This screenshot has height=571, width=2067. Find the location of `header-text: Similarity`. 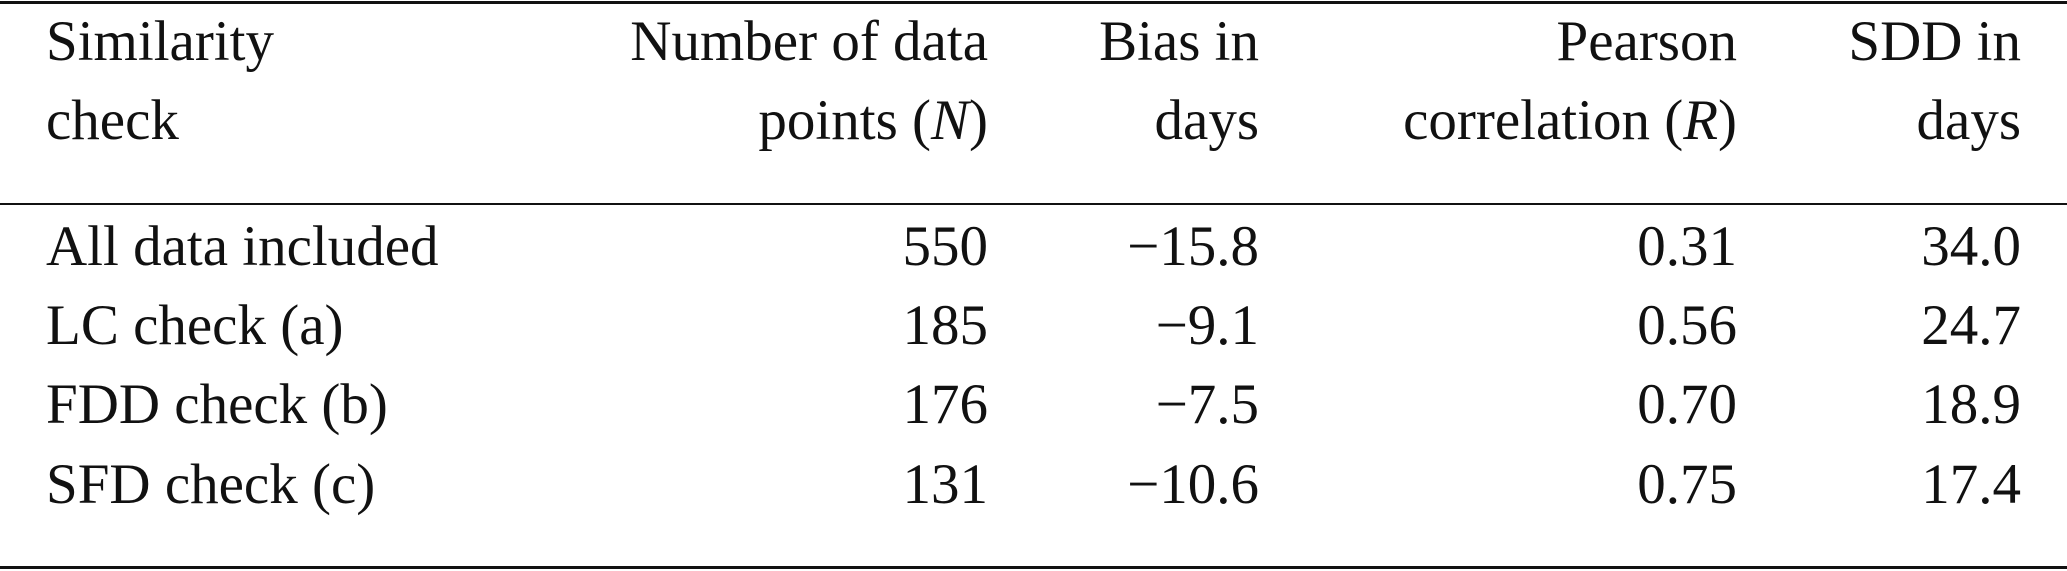

header-text: Similarity is located at coordinates (160, 41).